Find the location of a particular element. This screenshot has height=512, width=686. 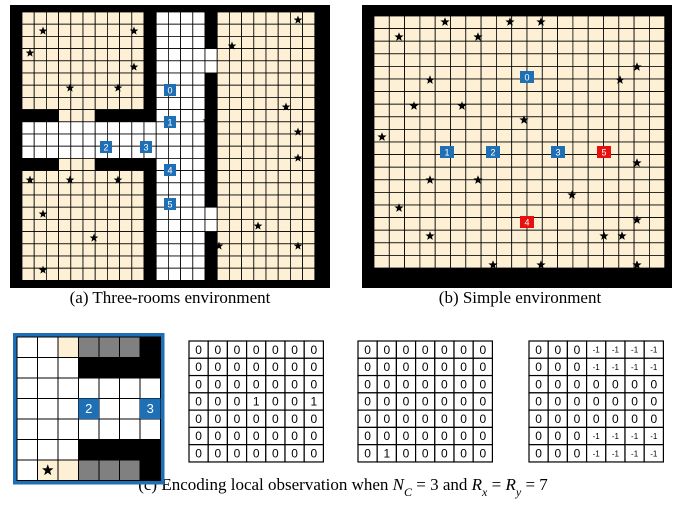

agent is located at coordinates (170, 122).